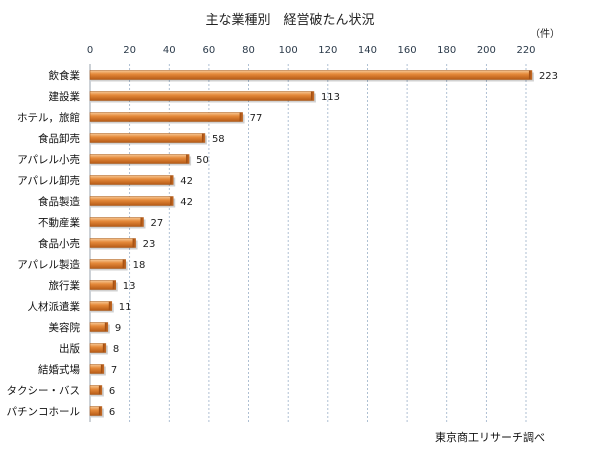 The width and height of the screenshot is (589, 458). Describe the element at coordinates (209, 50) in the screenshot. I see `x-tick-label: 60` at that location.